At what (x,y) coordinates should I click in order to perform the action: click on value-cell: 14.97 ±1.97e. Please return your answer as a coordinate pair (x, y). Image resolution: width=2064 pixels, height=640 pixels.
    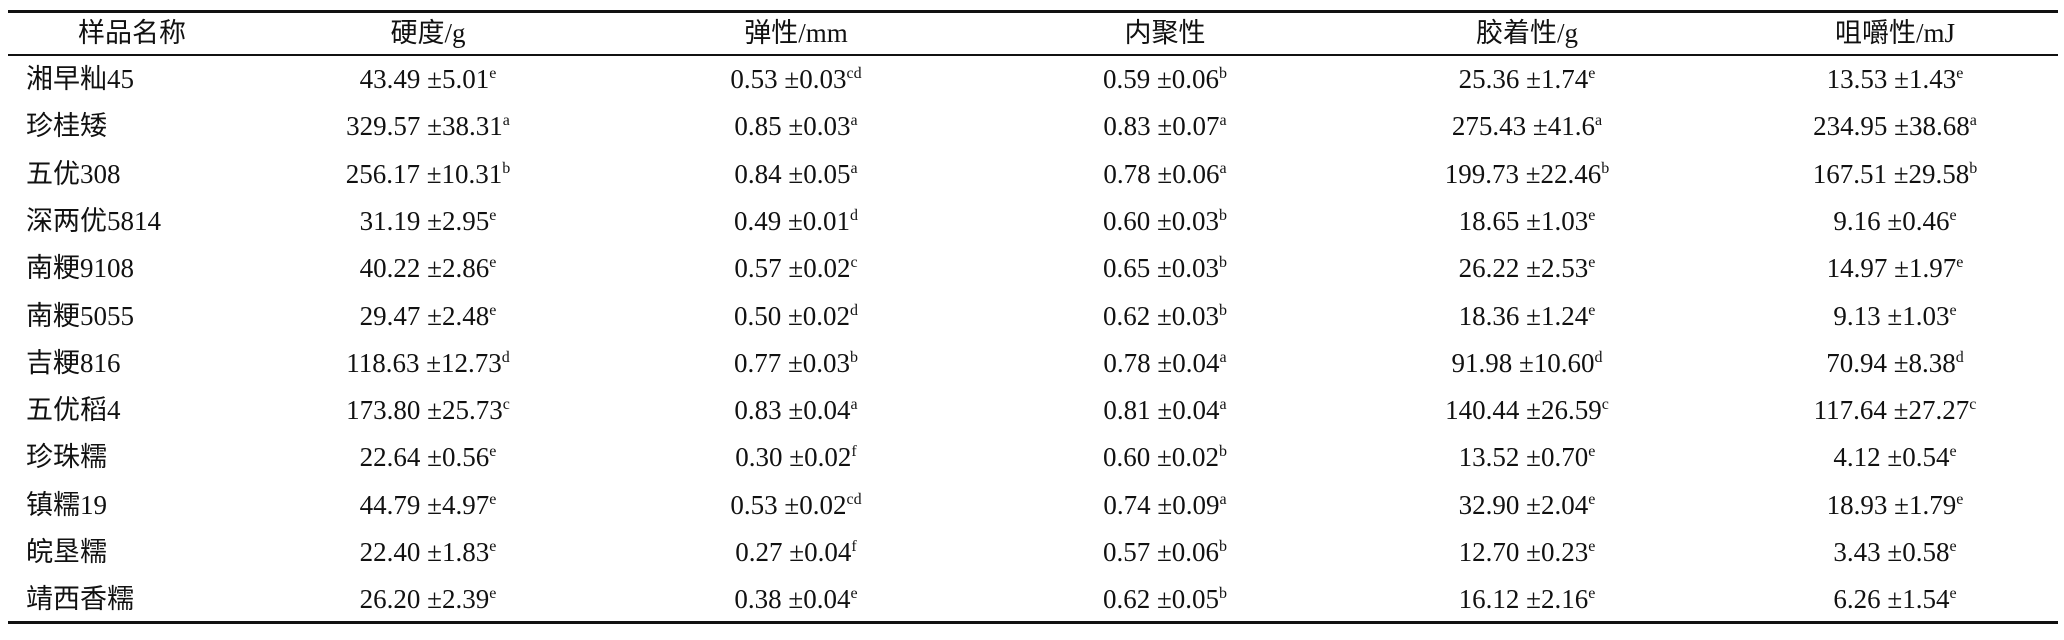
    Looking at the image, I should click on (1895, 268).